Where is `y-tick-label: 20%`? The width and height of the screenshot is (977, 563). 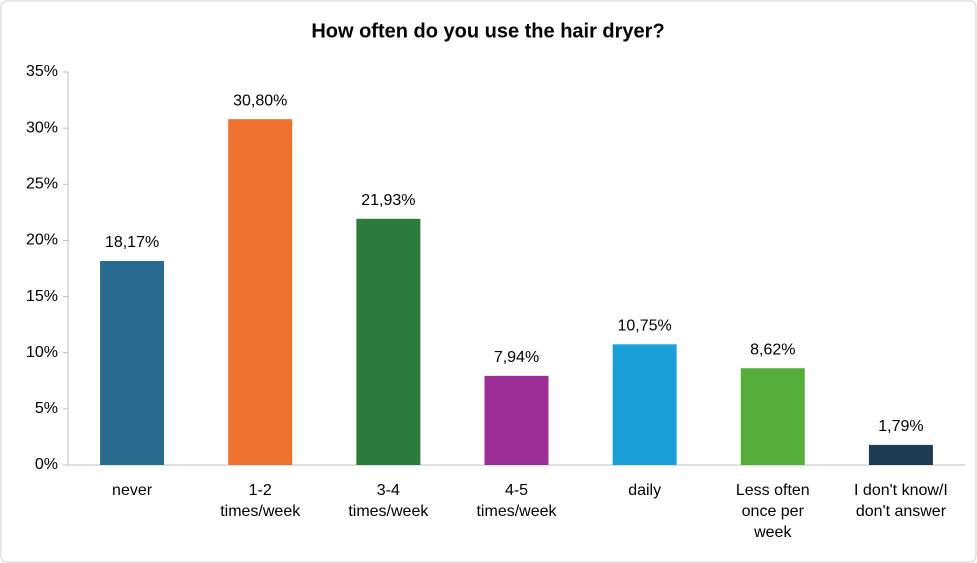
y-tick-label: 20% is located at coordinates (42, 240).